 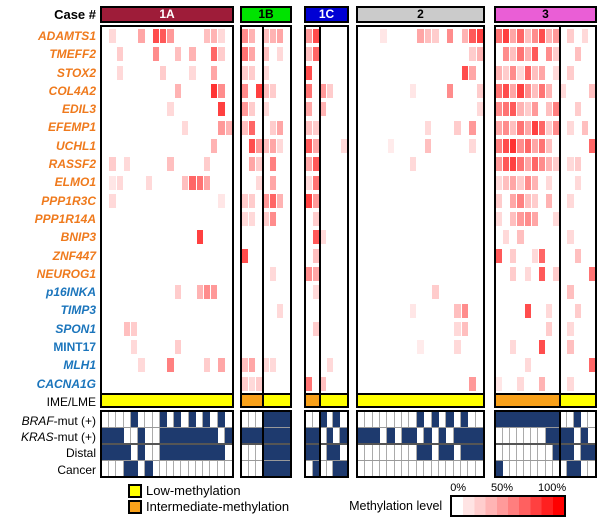 What do you see at coordinates (552, 487) in the screenshot?
I see `tick-100: 100%` at bounding box center [552, 487].